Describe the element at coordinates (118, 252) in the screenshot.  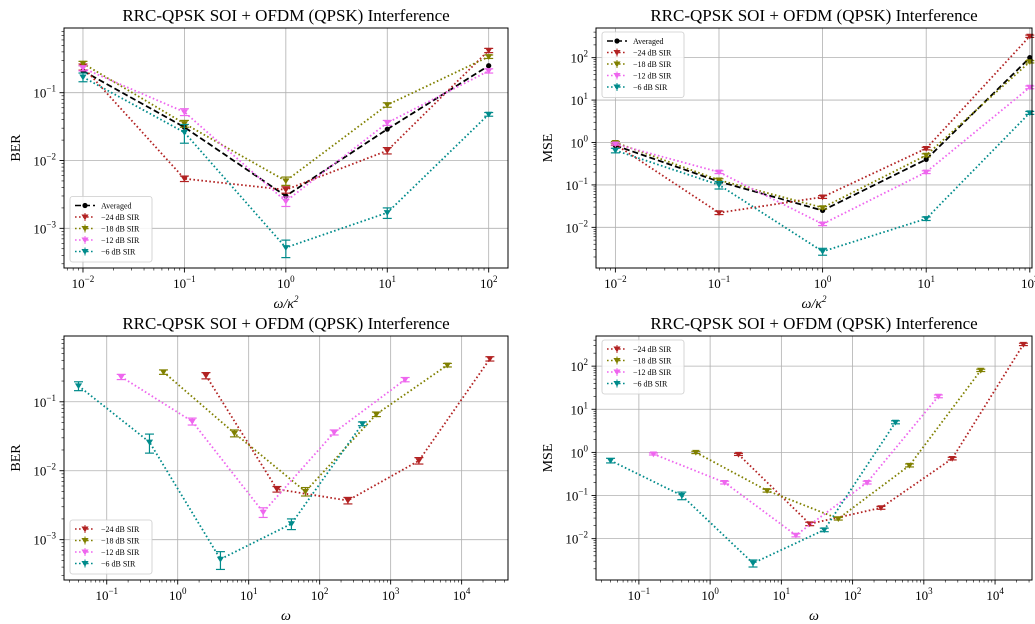
I see `legend-label: −6 dB SIR` at that location.